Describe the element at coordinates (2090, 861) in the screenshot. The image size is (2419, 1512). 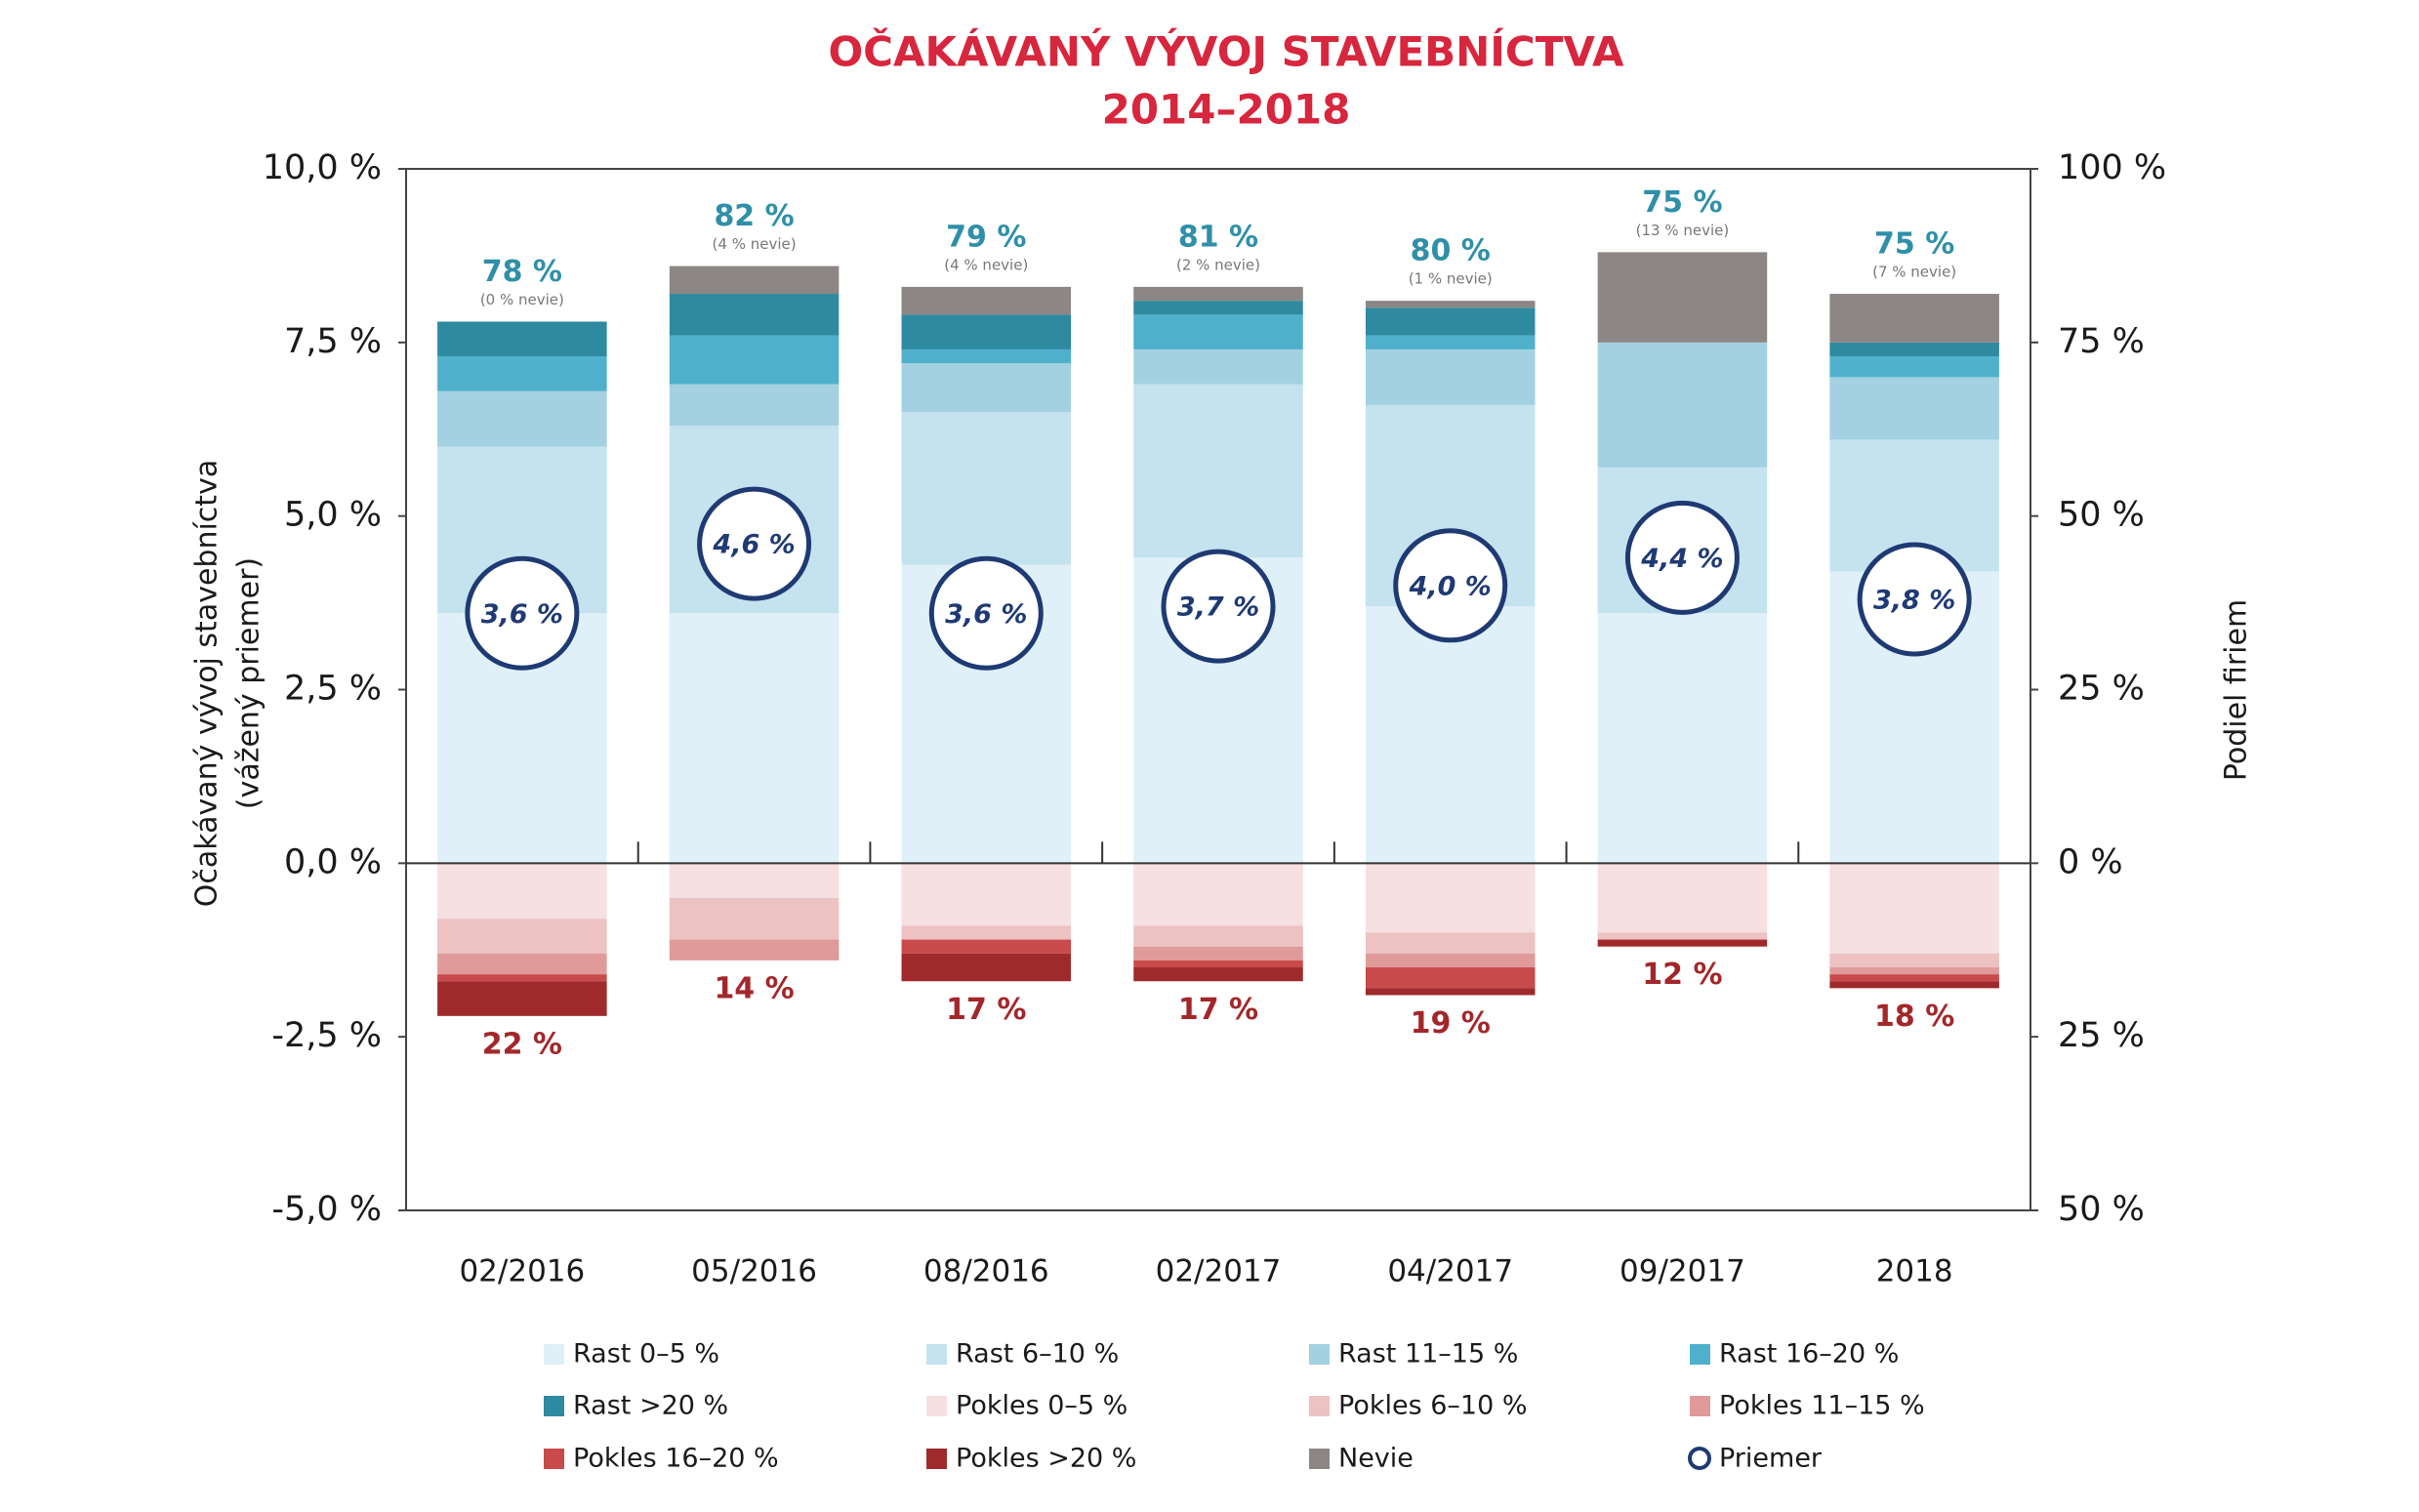
I see `y2-tick-label: 0 %` at that location.